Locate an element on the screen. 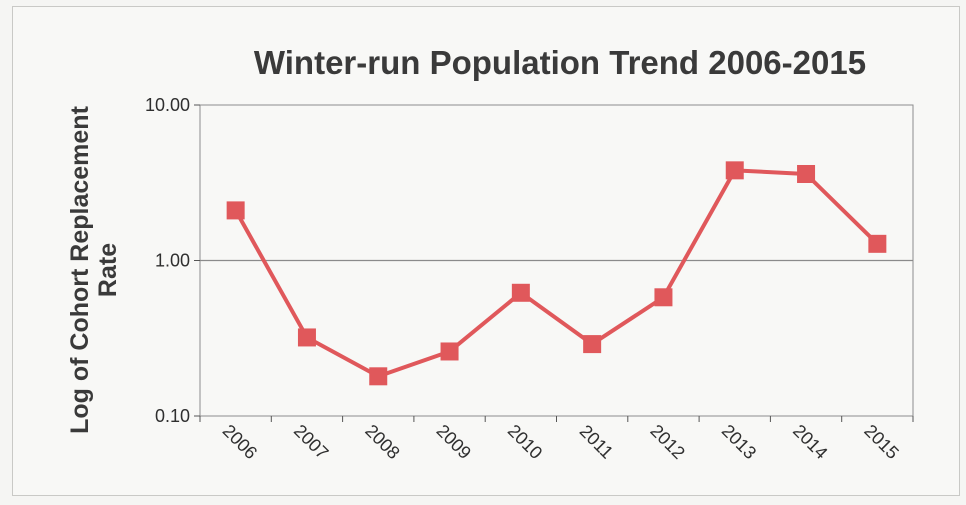 This screenshot has width=966, height=505. y-axis-label-line-1: Log of Cohort Replacement is located at coordinates (80, 269).